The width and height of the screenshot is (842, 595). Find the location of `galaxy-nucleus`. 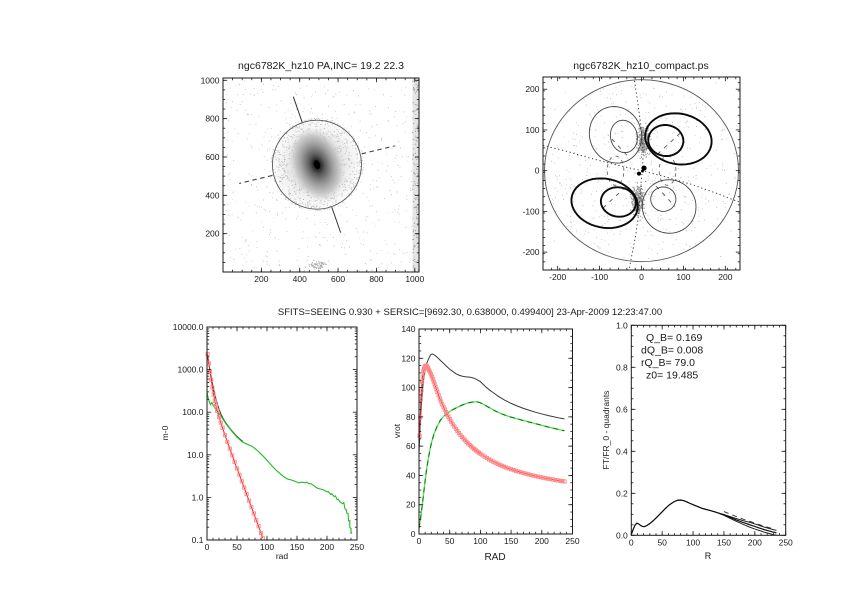

galaxy-nucleus is located at coordinates (317, 165).